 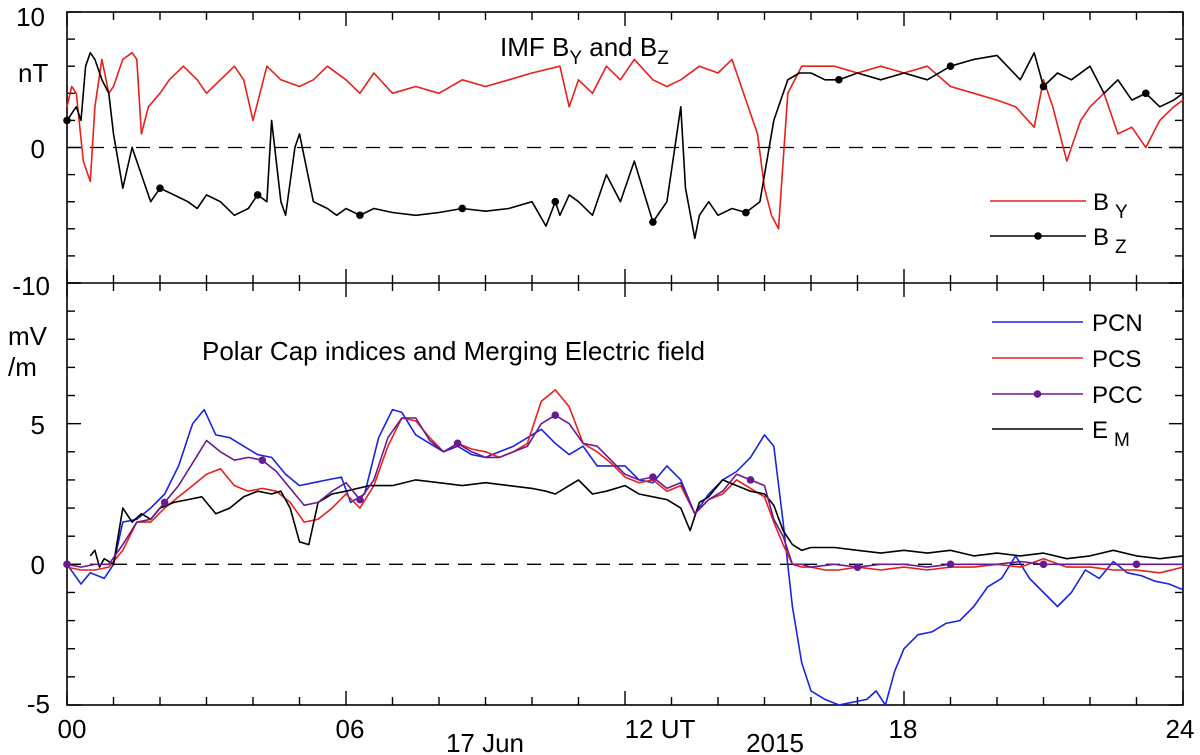 What do you see at coordinates (350, 729) in the screenshot?
I see `xtick-label-06: 06` at bounding box center [350, 729].